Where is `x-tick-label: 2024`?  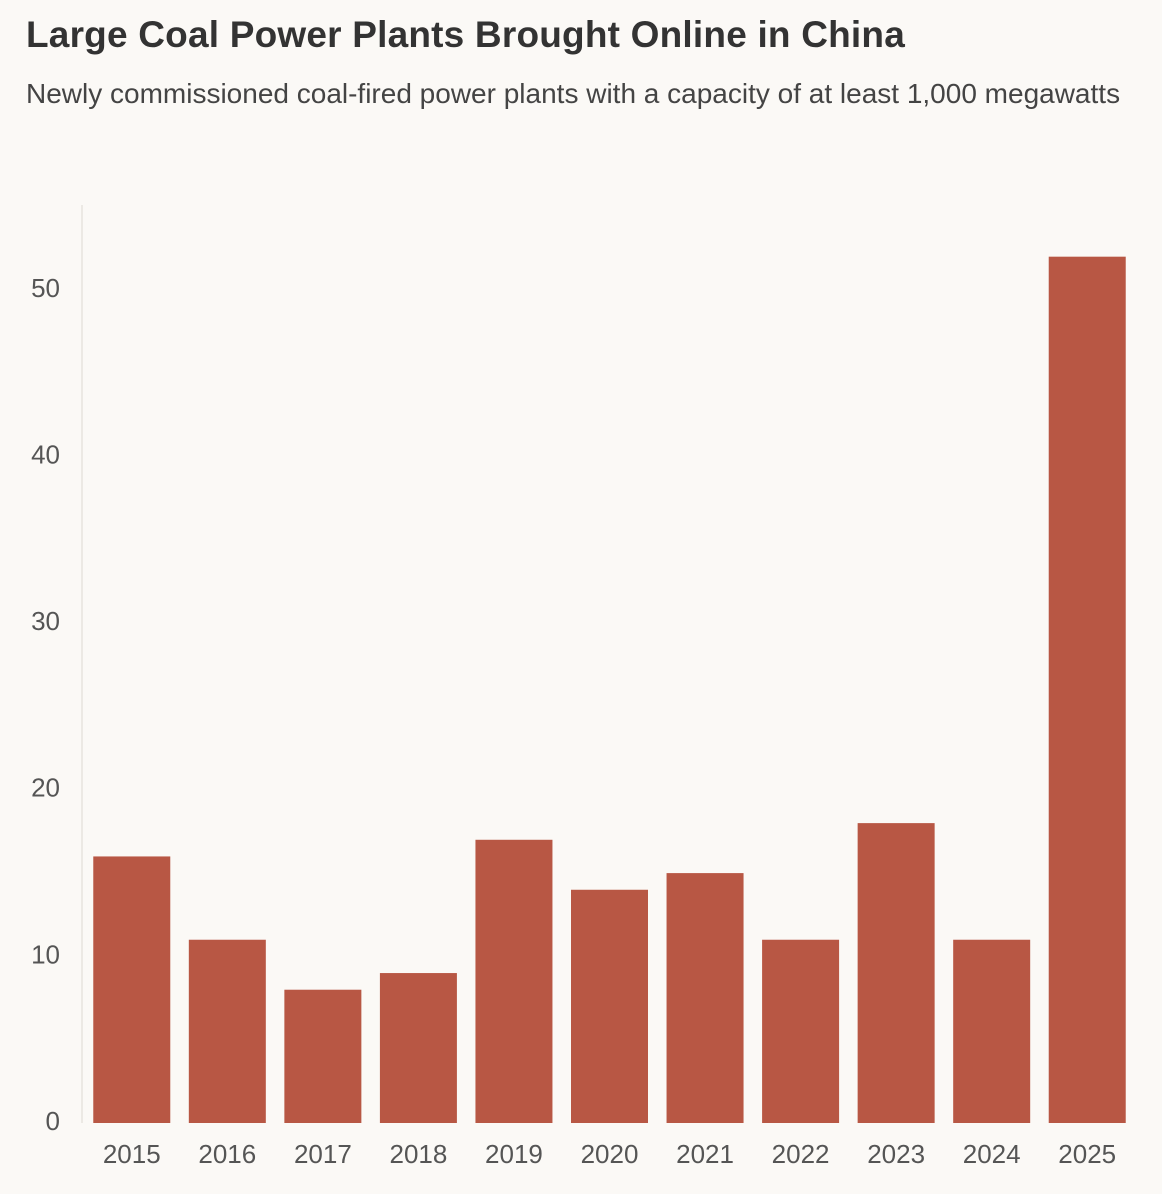 x-tick-label: 2024 is located at coordinates (992, 1154).